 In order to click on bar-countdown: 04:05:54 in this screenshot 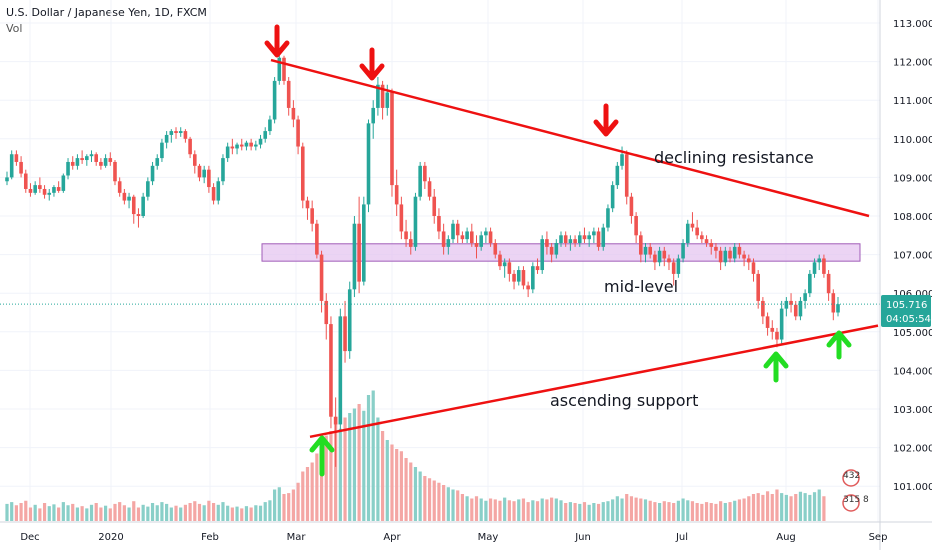, I will do `click(908, 319)`.